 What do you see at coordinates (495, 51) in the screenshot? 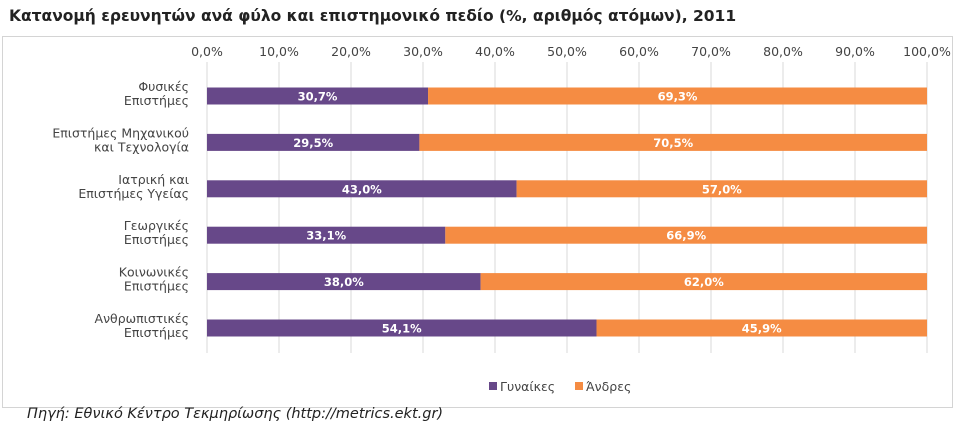
I see `x-tick-label: 40,0%` at bounding box center [495, 51].